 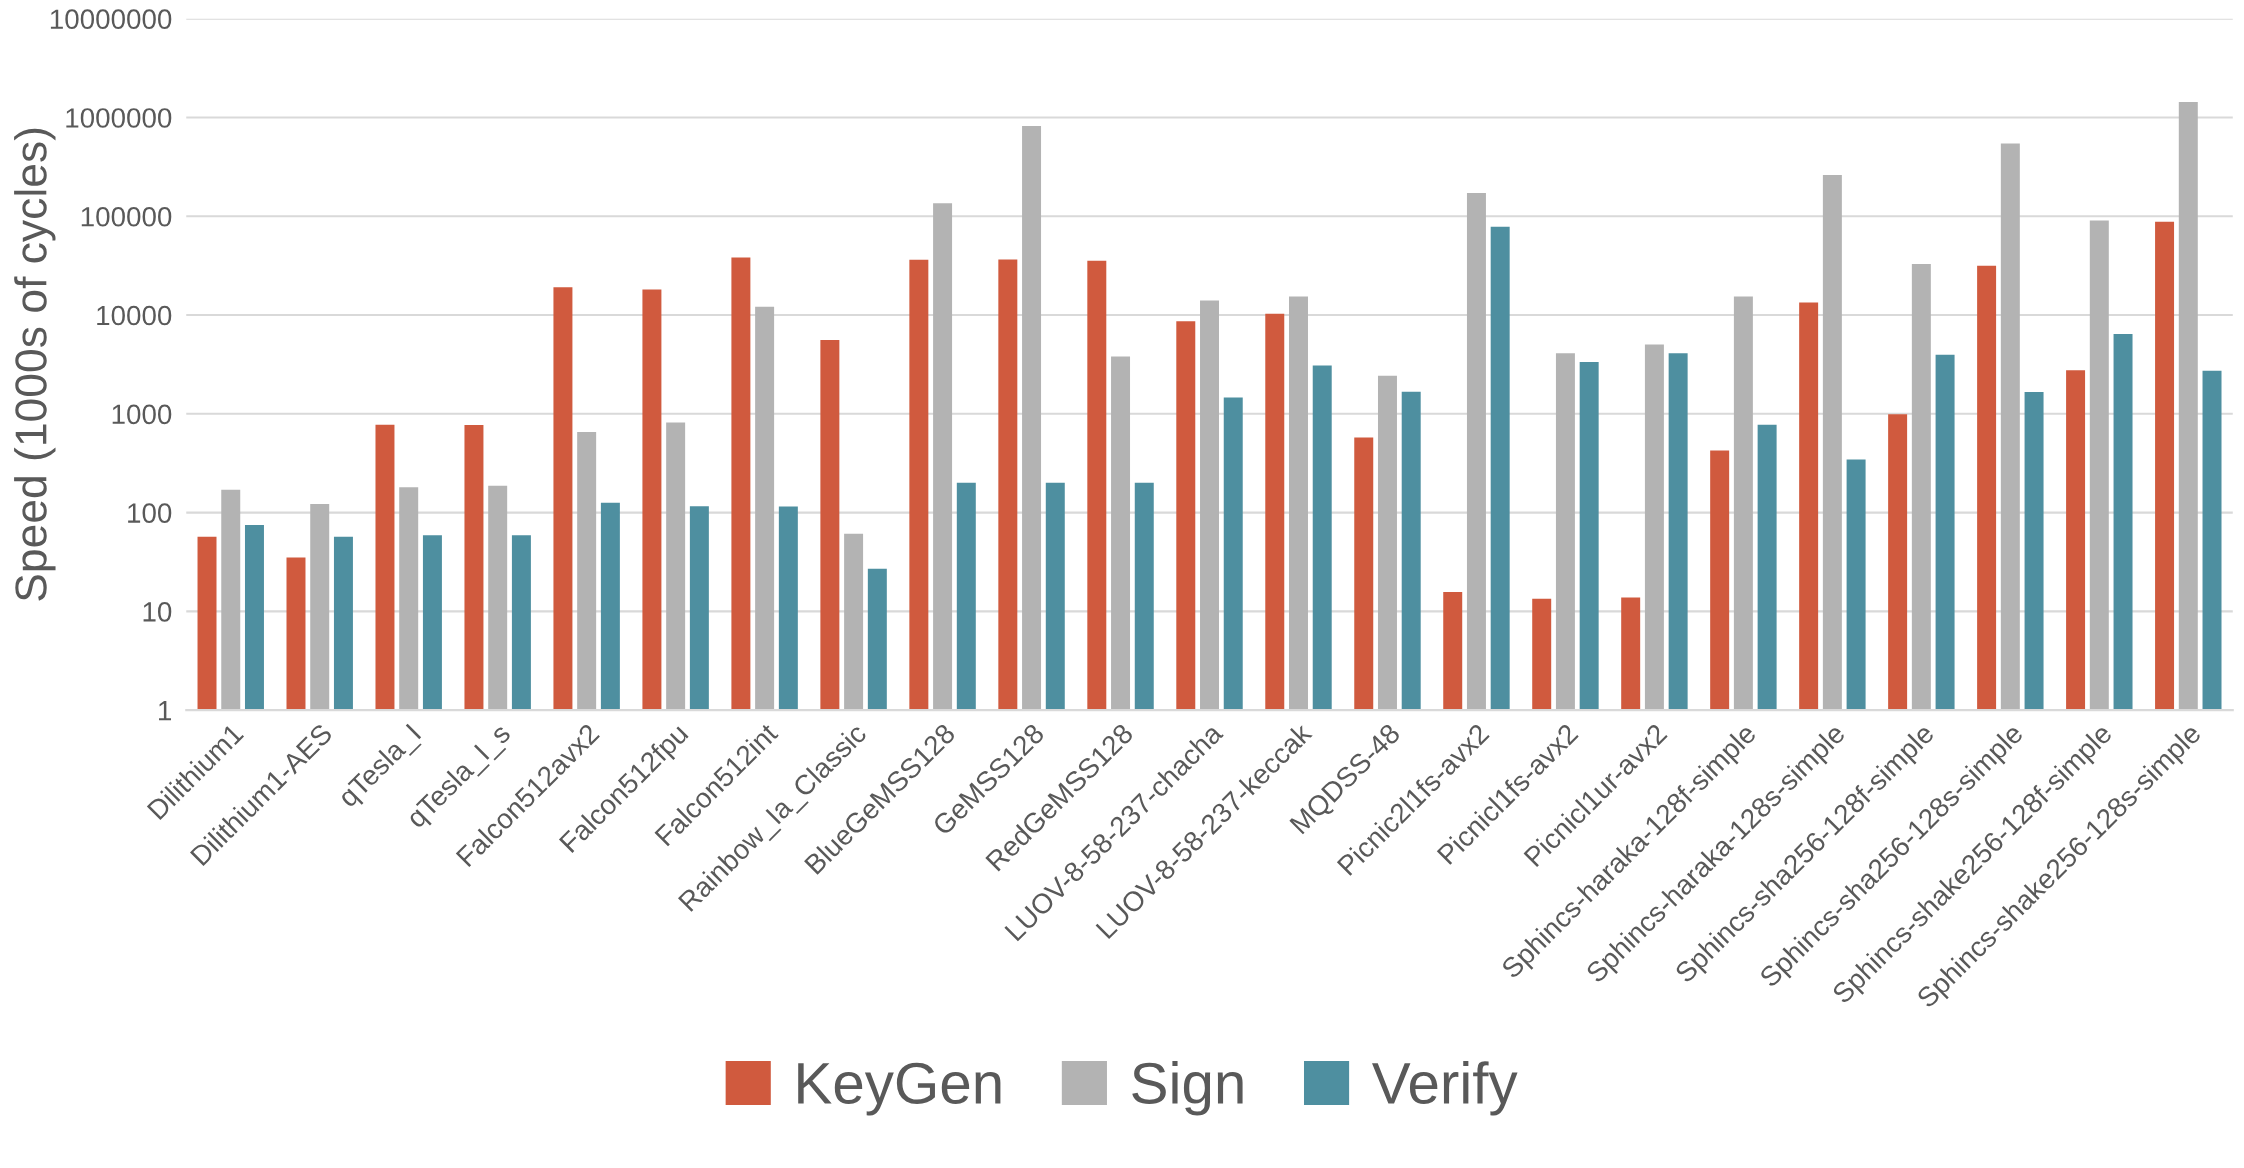 I want to click on y-tick-label: 1000, so click(x=142, y=414).